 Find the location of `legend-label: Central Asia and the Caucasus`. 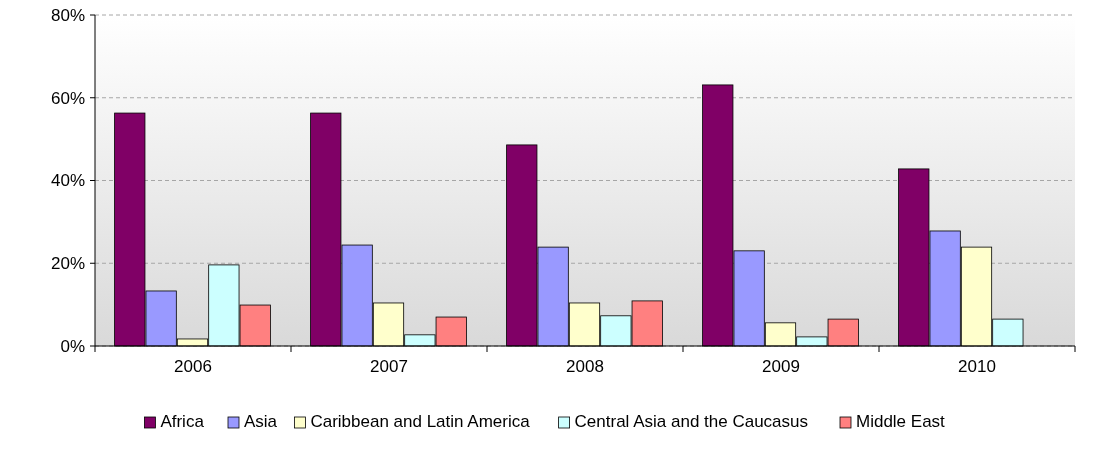

legend-label: Central Asia and the Caucasus is located at coordinates (691, 421).